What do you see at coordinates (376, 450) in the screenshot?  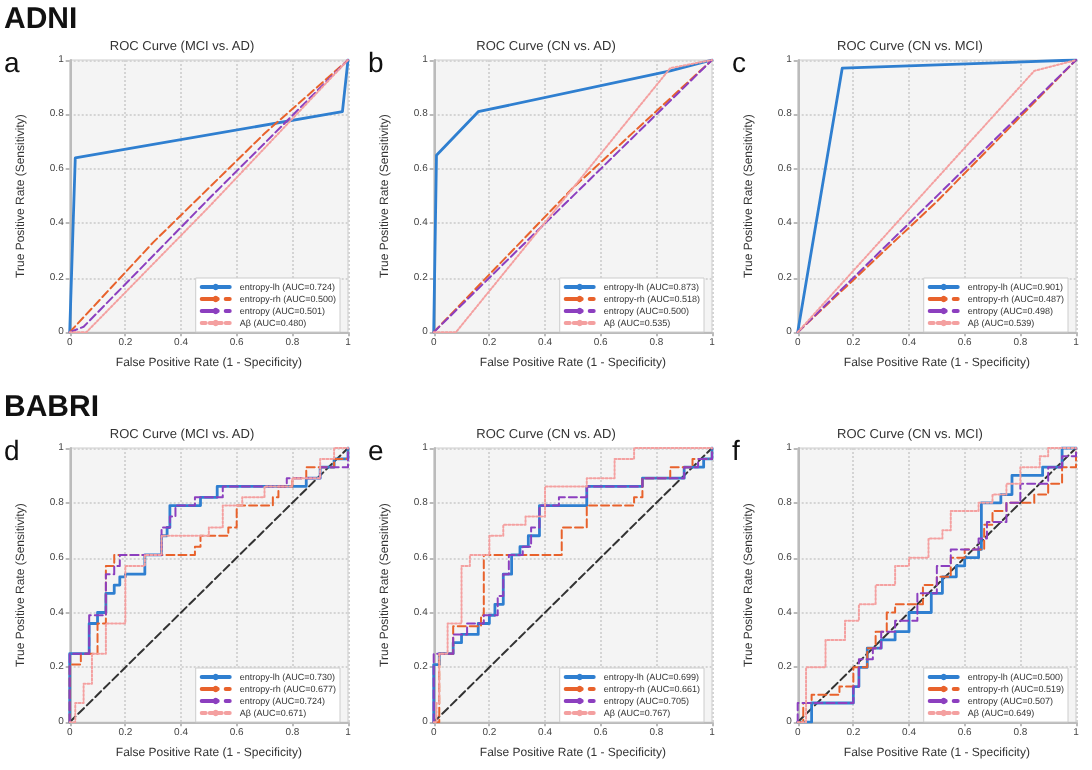 I see `text: e` at bounding box center [376, 450].